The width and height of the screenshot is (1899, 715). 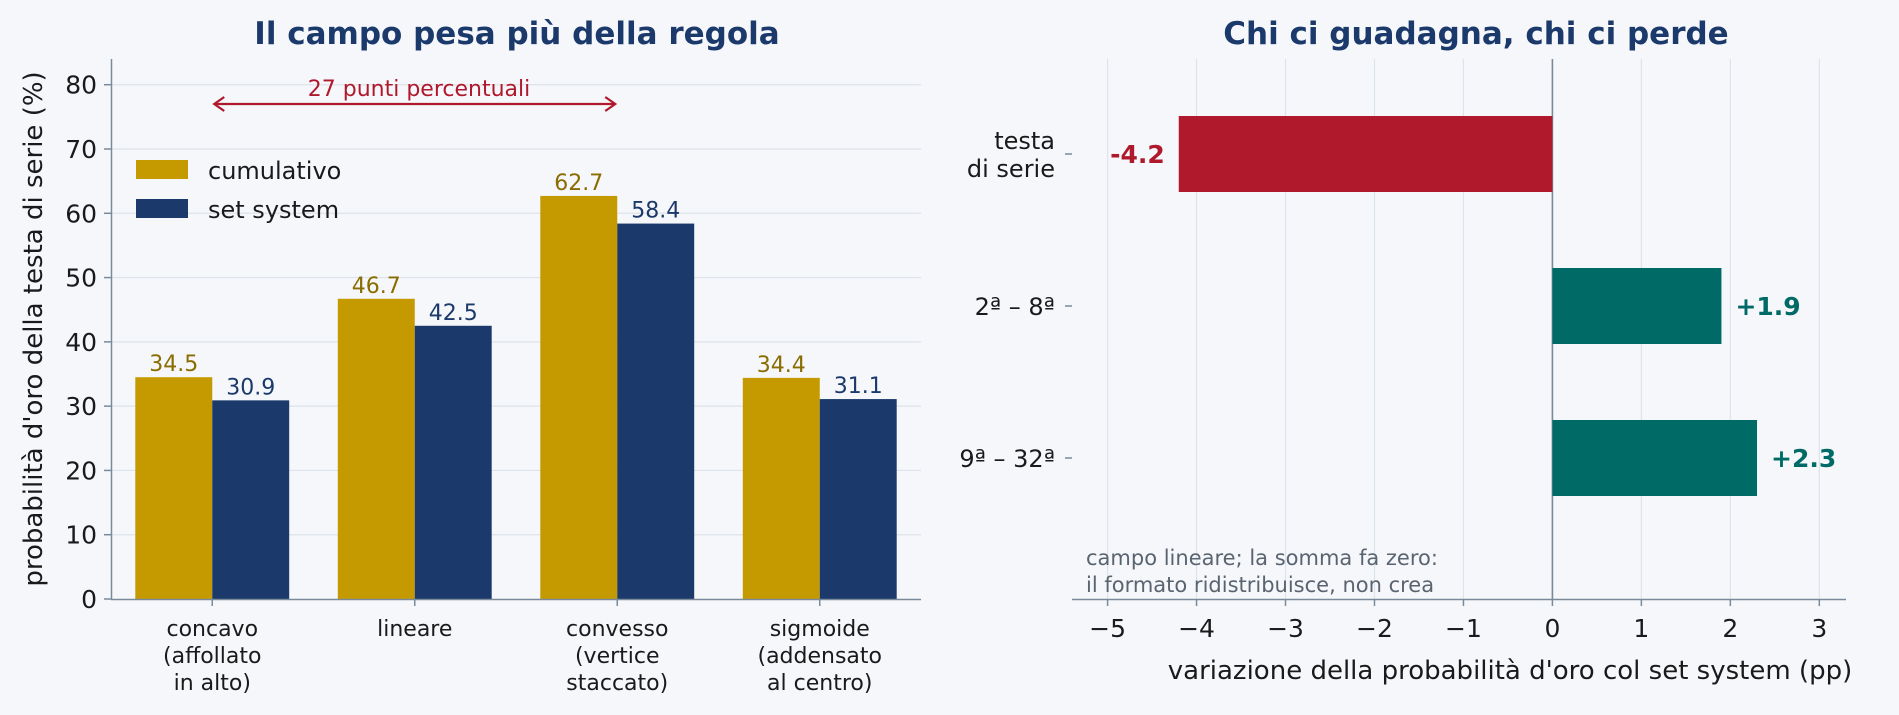 I want to click on bar-value-label: 62.7, so click(x=578, y=183).